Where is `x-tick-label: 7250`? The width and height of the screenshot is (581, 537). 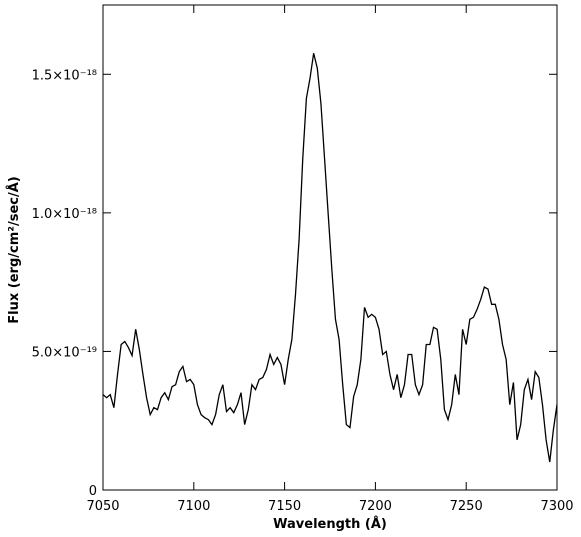
x-tick-label: 7250 is located at coordinates (466, 506).